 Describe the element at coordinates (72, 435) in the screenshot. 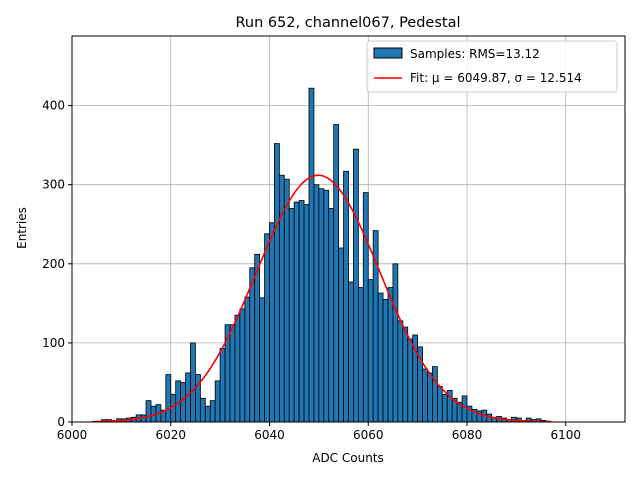

I see `x-tick-label: 6000` at that location.